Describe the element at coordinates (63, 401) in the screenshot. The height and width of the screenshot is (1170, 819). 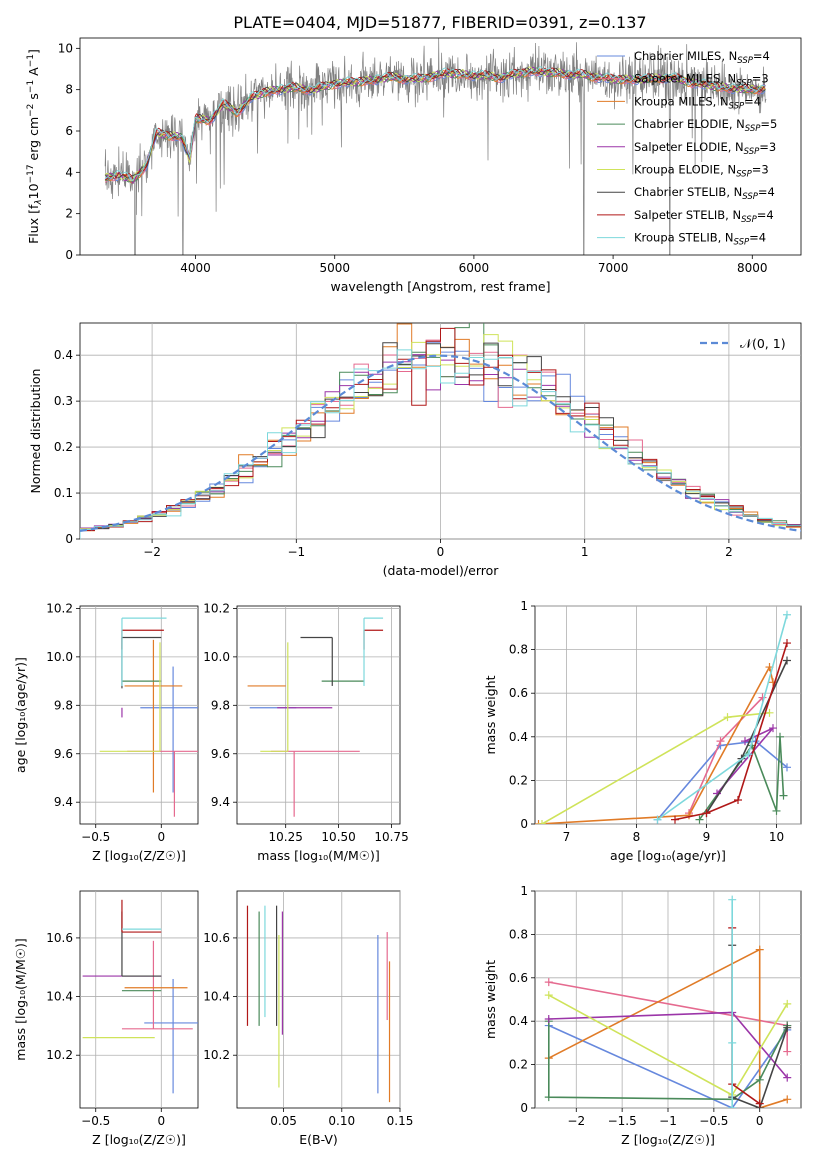
I see `y-tick-label: 0.3` at that location.